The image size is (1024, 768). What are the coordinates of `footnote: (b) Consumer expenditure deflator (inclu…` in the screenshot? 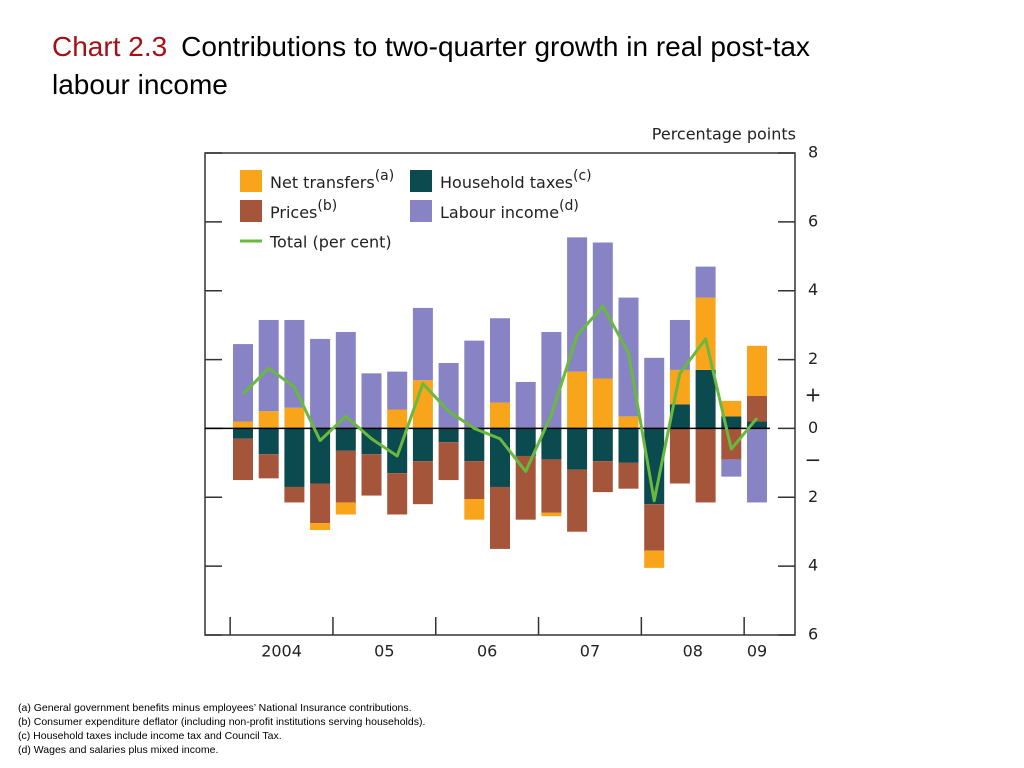 It's located at (222, 722).